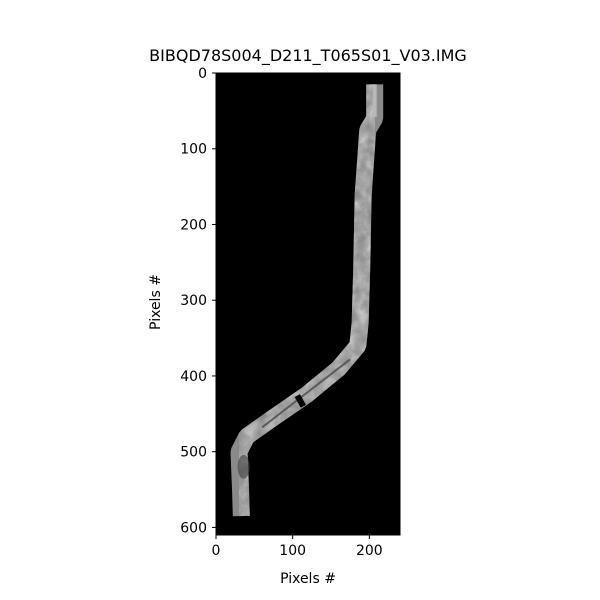 The width and height of the screenshot is (600, 600). Describe the element at coordinates (193, 150) in the screenshot. I see `y-tick-label: 100` at that location.